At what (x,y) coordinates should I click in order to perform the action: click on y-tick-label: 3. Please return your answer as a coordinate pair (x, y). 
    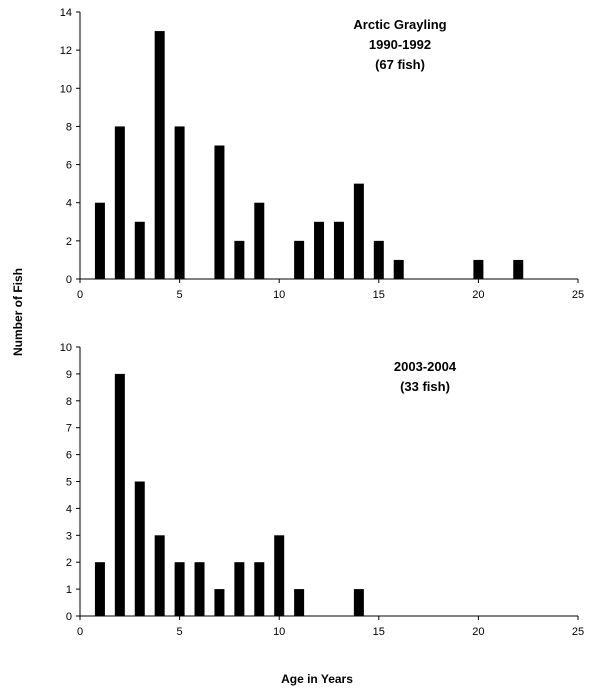
    Looking at the image, I should click on (69, 536).